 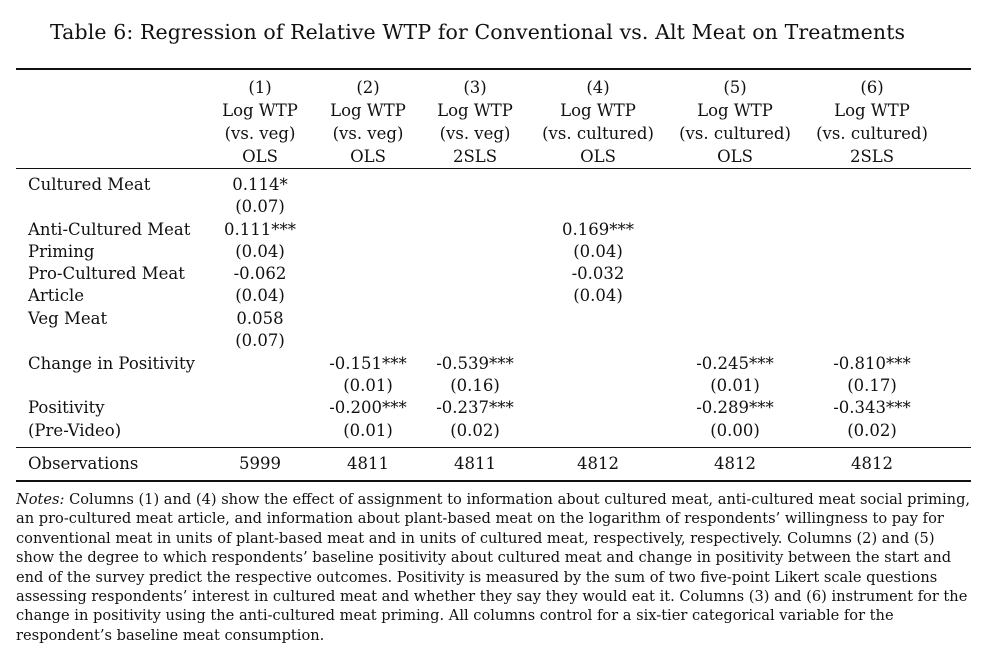 I want to click on table-cell: -0.032, so click(x=598, y=273).